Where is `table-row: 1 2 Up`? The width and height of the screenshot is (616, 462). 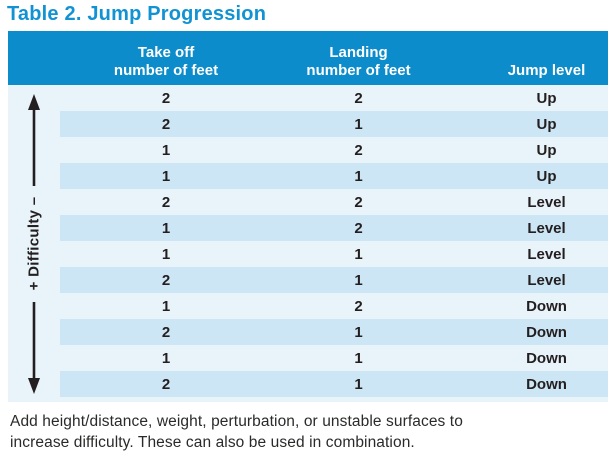 table-row: 1 2 Up is located at coordinates (334, 150).